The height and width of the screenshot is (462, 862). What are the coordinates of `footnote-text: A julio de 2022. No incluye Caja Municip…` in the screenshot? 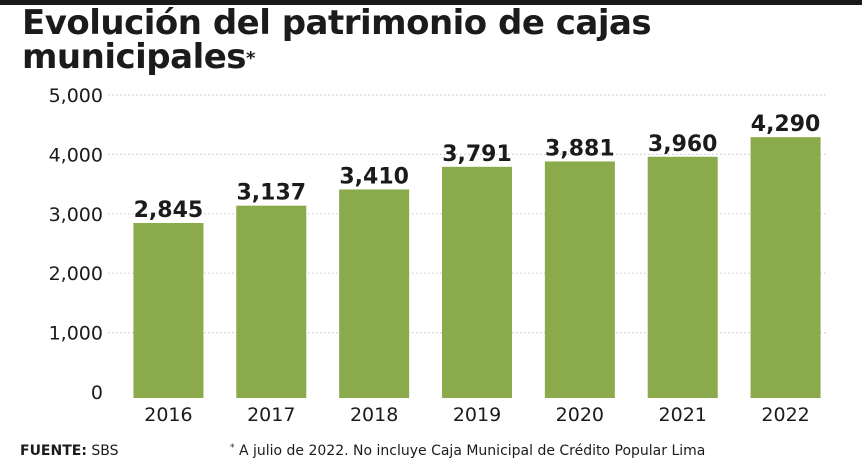 It's located at (472, 451).